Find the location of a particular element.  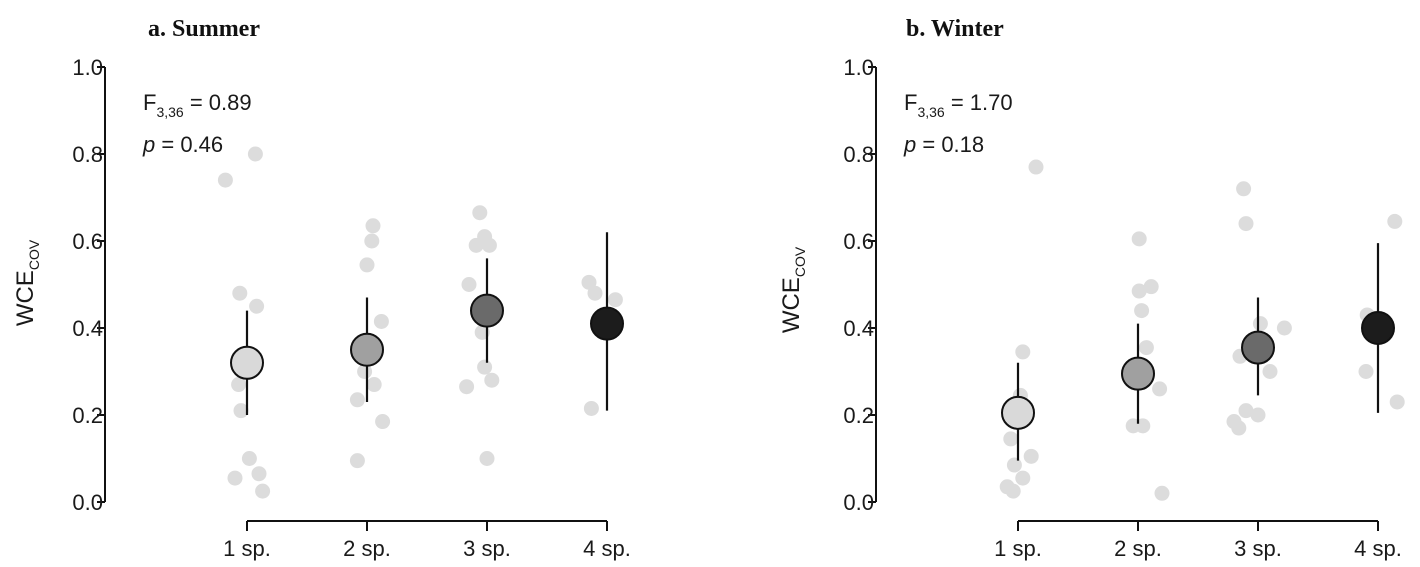

panel-title: a. Summer is located at coordinates (204, 29).